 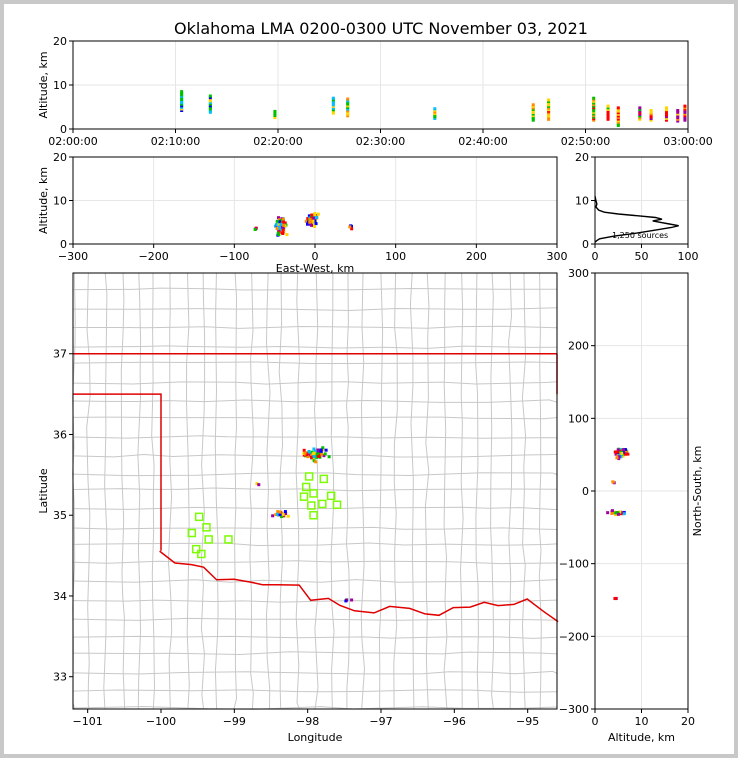 What do you see at coordinates (60, 201) in the screenshot?
I see `ew-altitude-axis-tick-label: 10` at bounding box center [60, 201].